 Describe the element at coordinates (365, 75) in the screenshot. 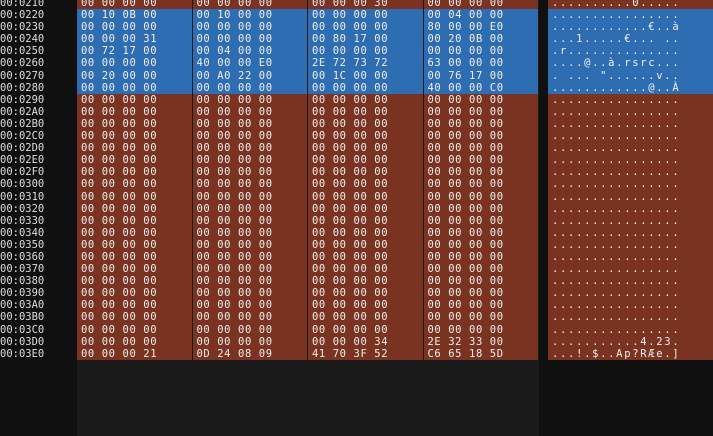

I see `hex-byte-group: 00 1C 00 00` at that location.